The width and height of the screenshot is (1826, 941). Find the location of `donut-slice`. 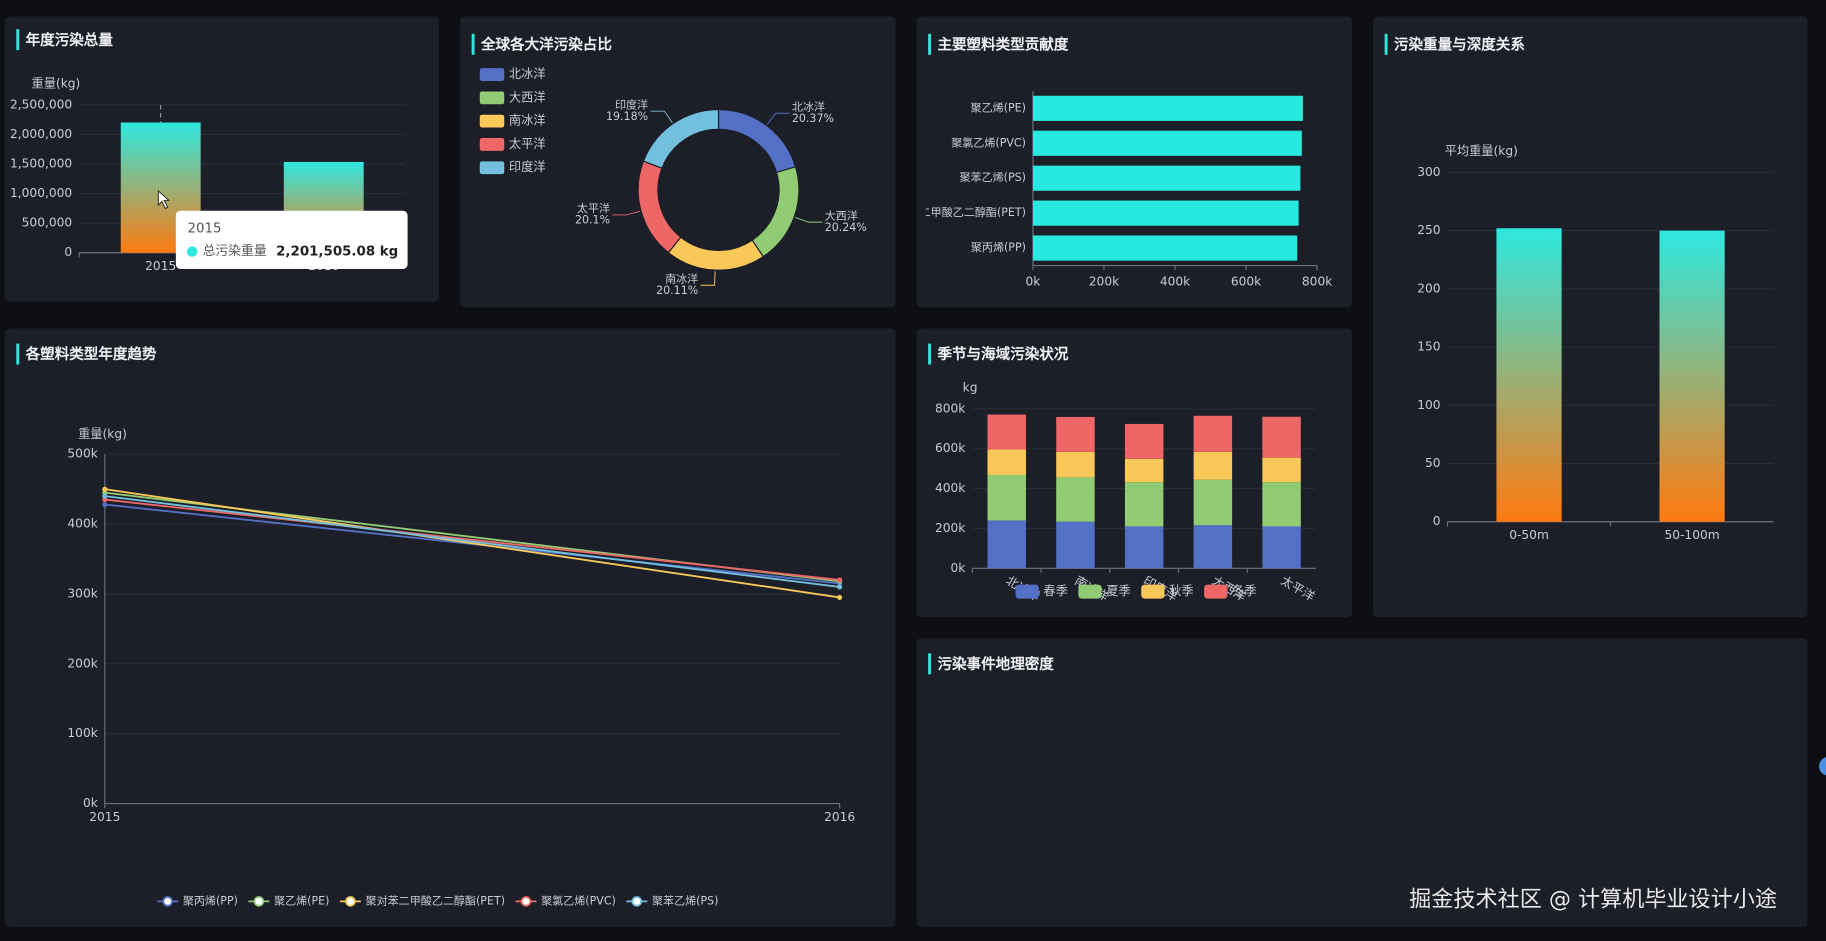

donut-slice is located at coordinates (681, 138).